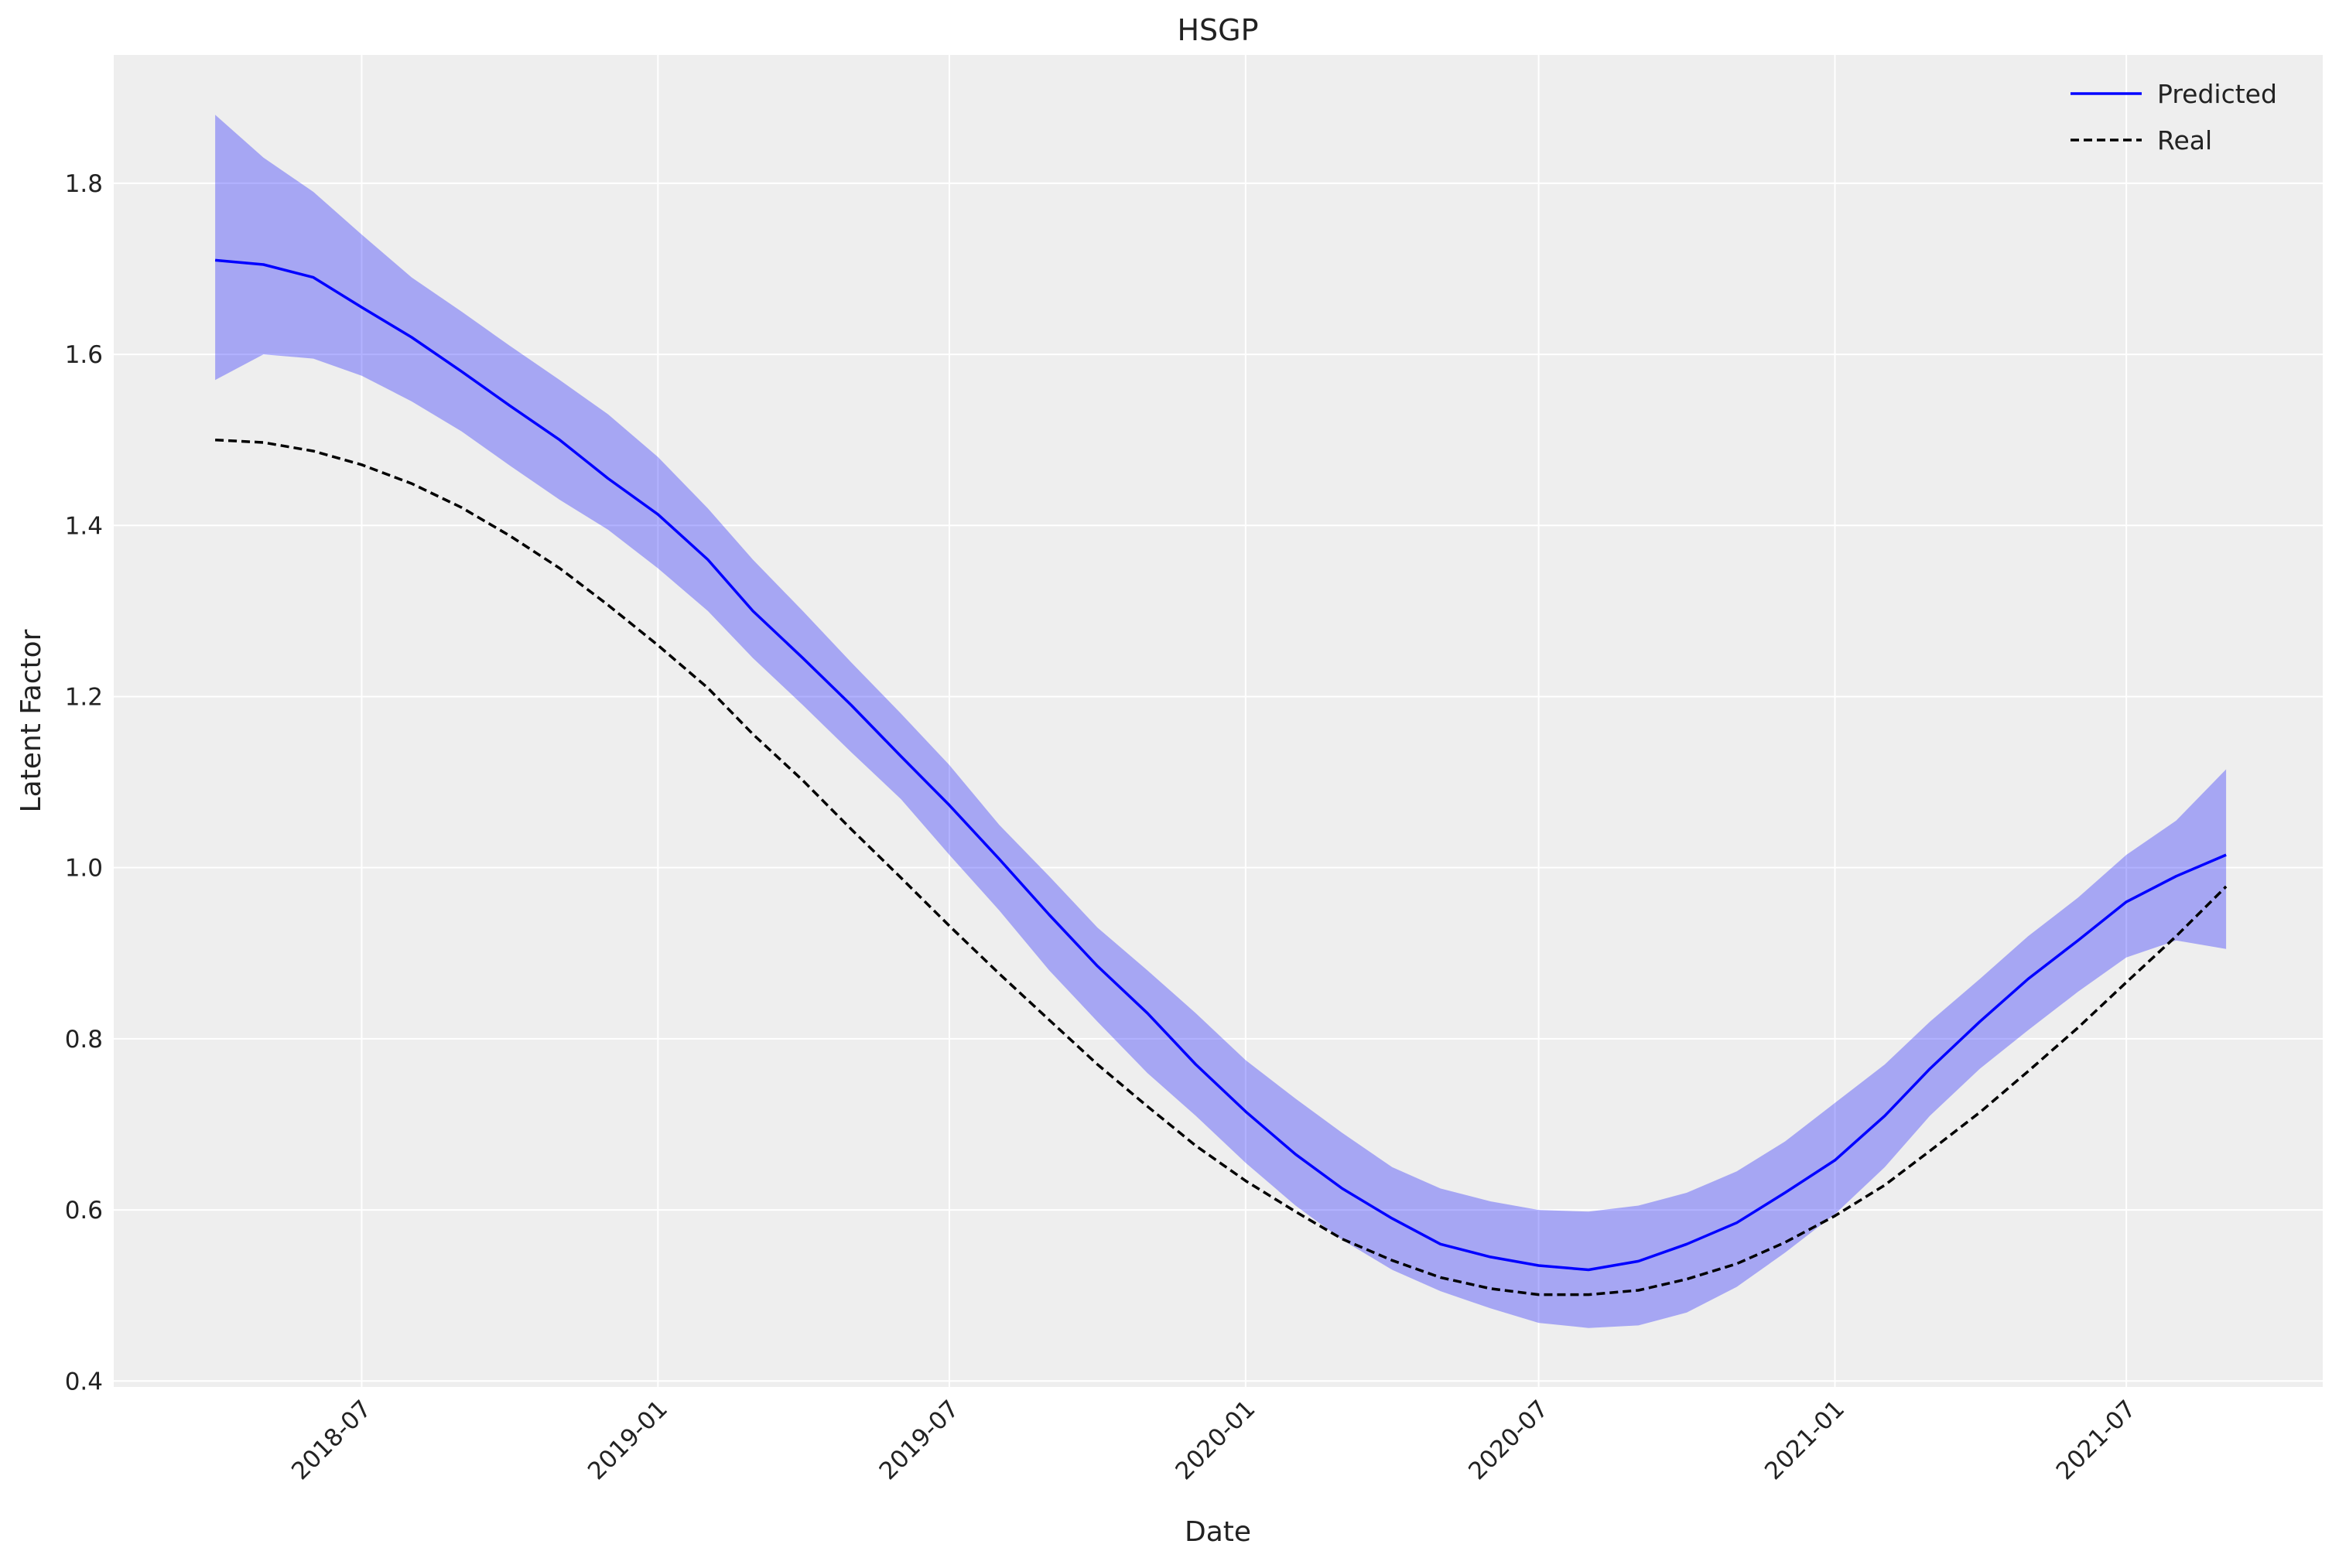 This screenshot has height=1568, width=2339. I want to click on x-tick-label: 2019-07, so click(919, 1440).